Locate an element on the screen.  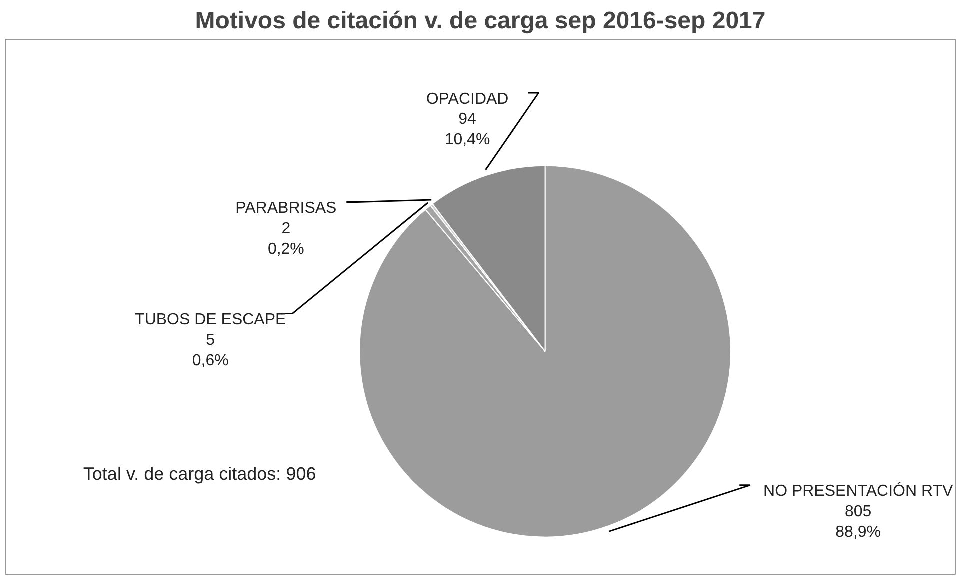
slice-label: NO PRESENTACIÓN RTV is located at coordinates (859, 491).